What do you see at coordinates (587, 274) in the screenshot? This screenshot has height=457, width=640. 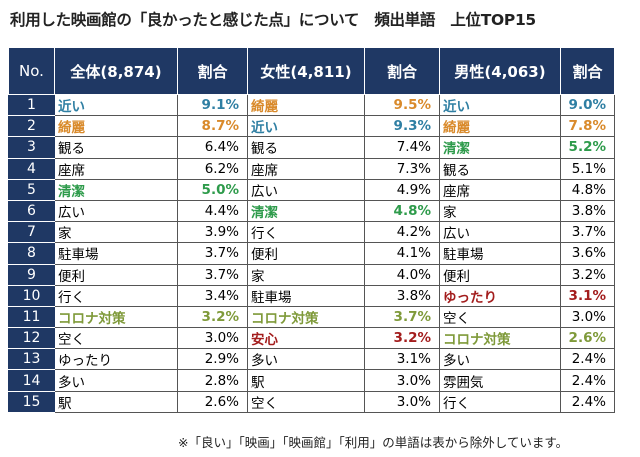 I see `male-ratio: 3.2%` at bounding box center [587, 274].